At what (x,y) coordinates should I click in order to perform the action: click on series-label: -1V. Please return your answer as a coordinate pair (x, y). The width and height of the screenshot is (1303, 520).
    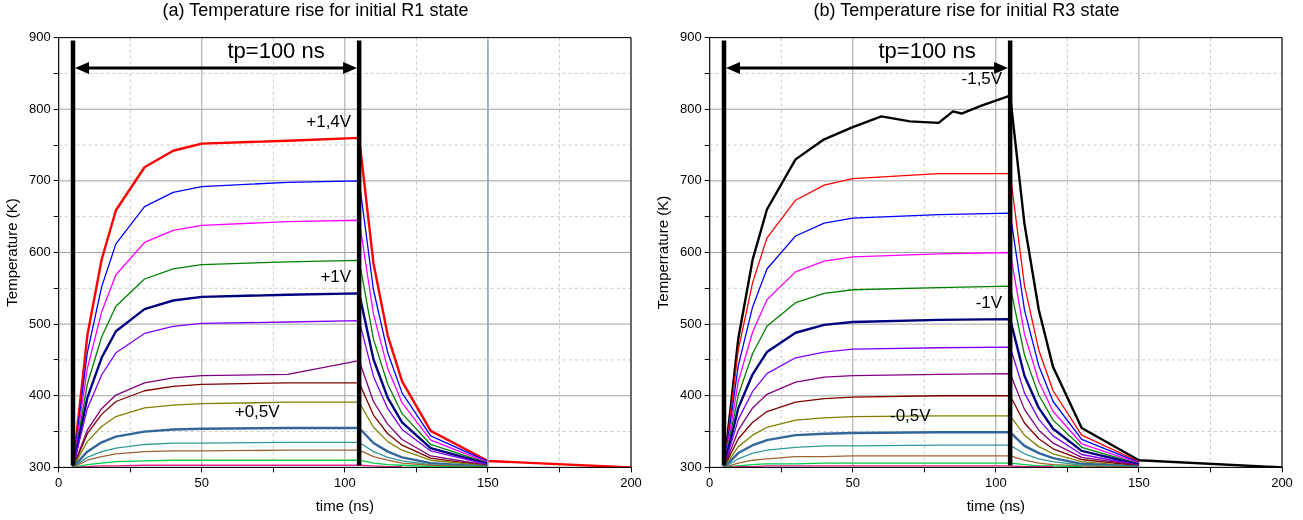
    Looking at the image, I should click on (989, 302).